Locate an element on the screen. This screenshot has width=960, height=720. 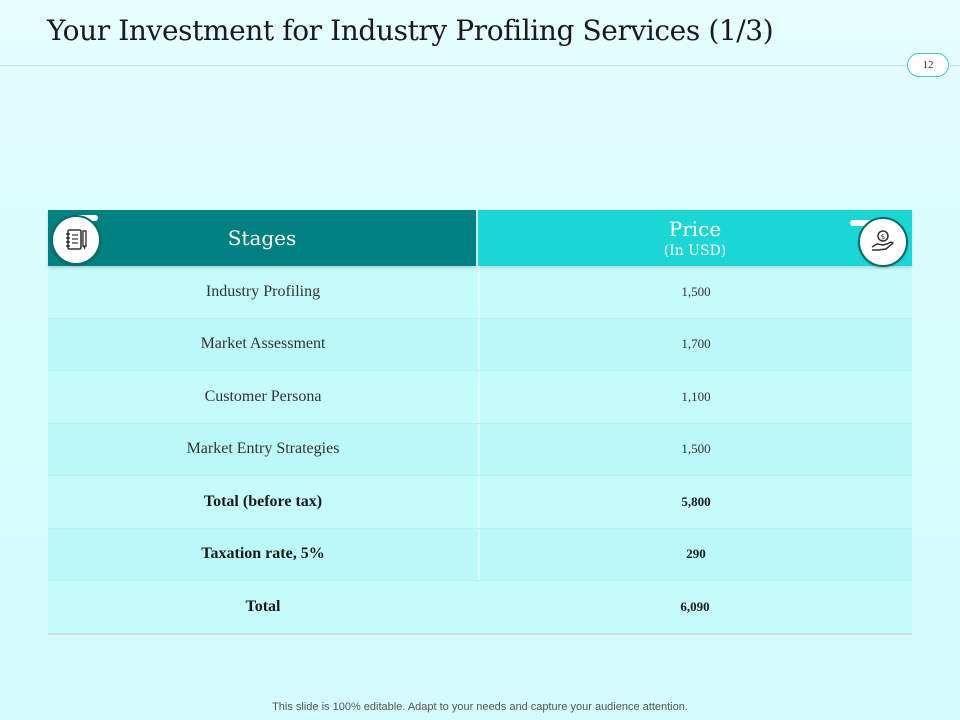
stage-cell: Industry Profiling is located at coordinates (264, 292).